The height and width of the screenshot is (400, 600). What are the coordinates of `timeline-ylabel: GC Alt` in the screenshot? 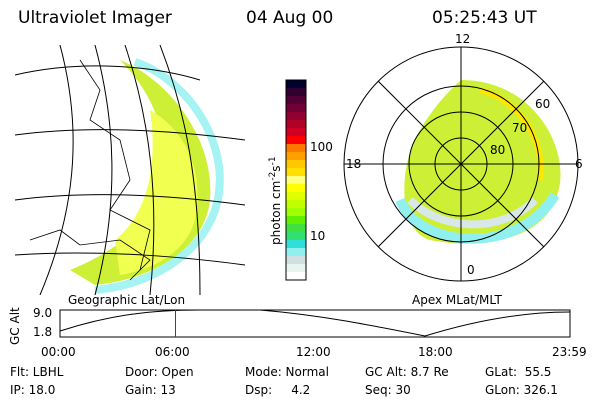 It's located at (15, 326).